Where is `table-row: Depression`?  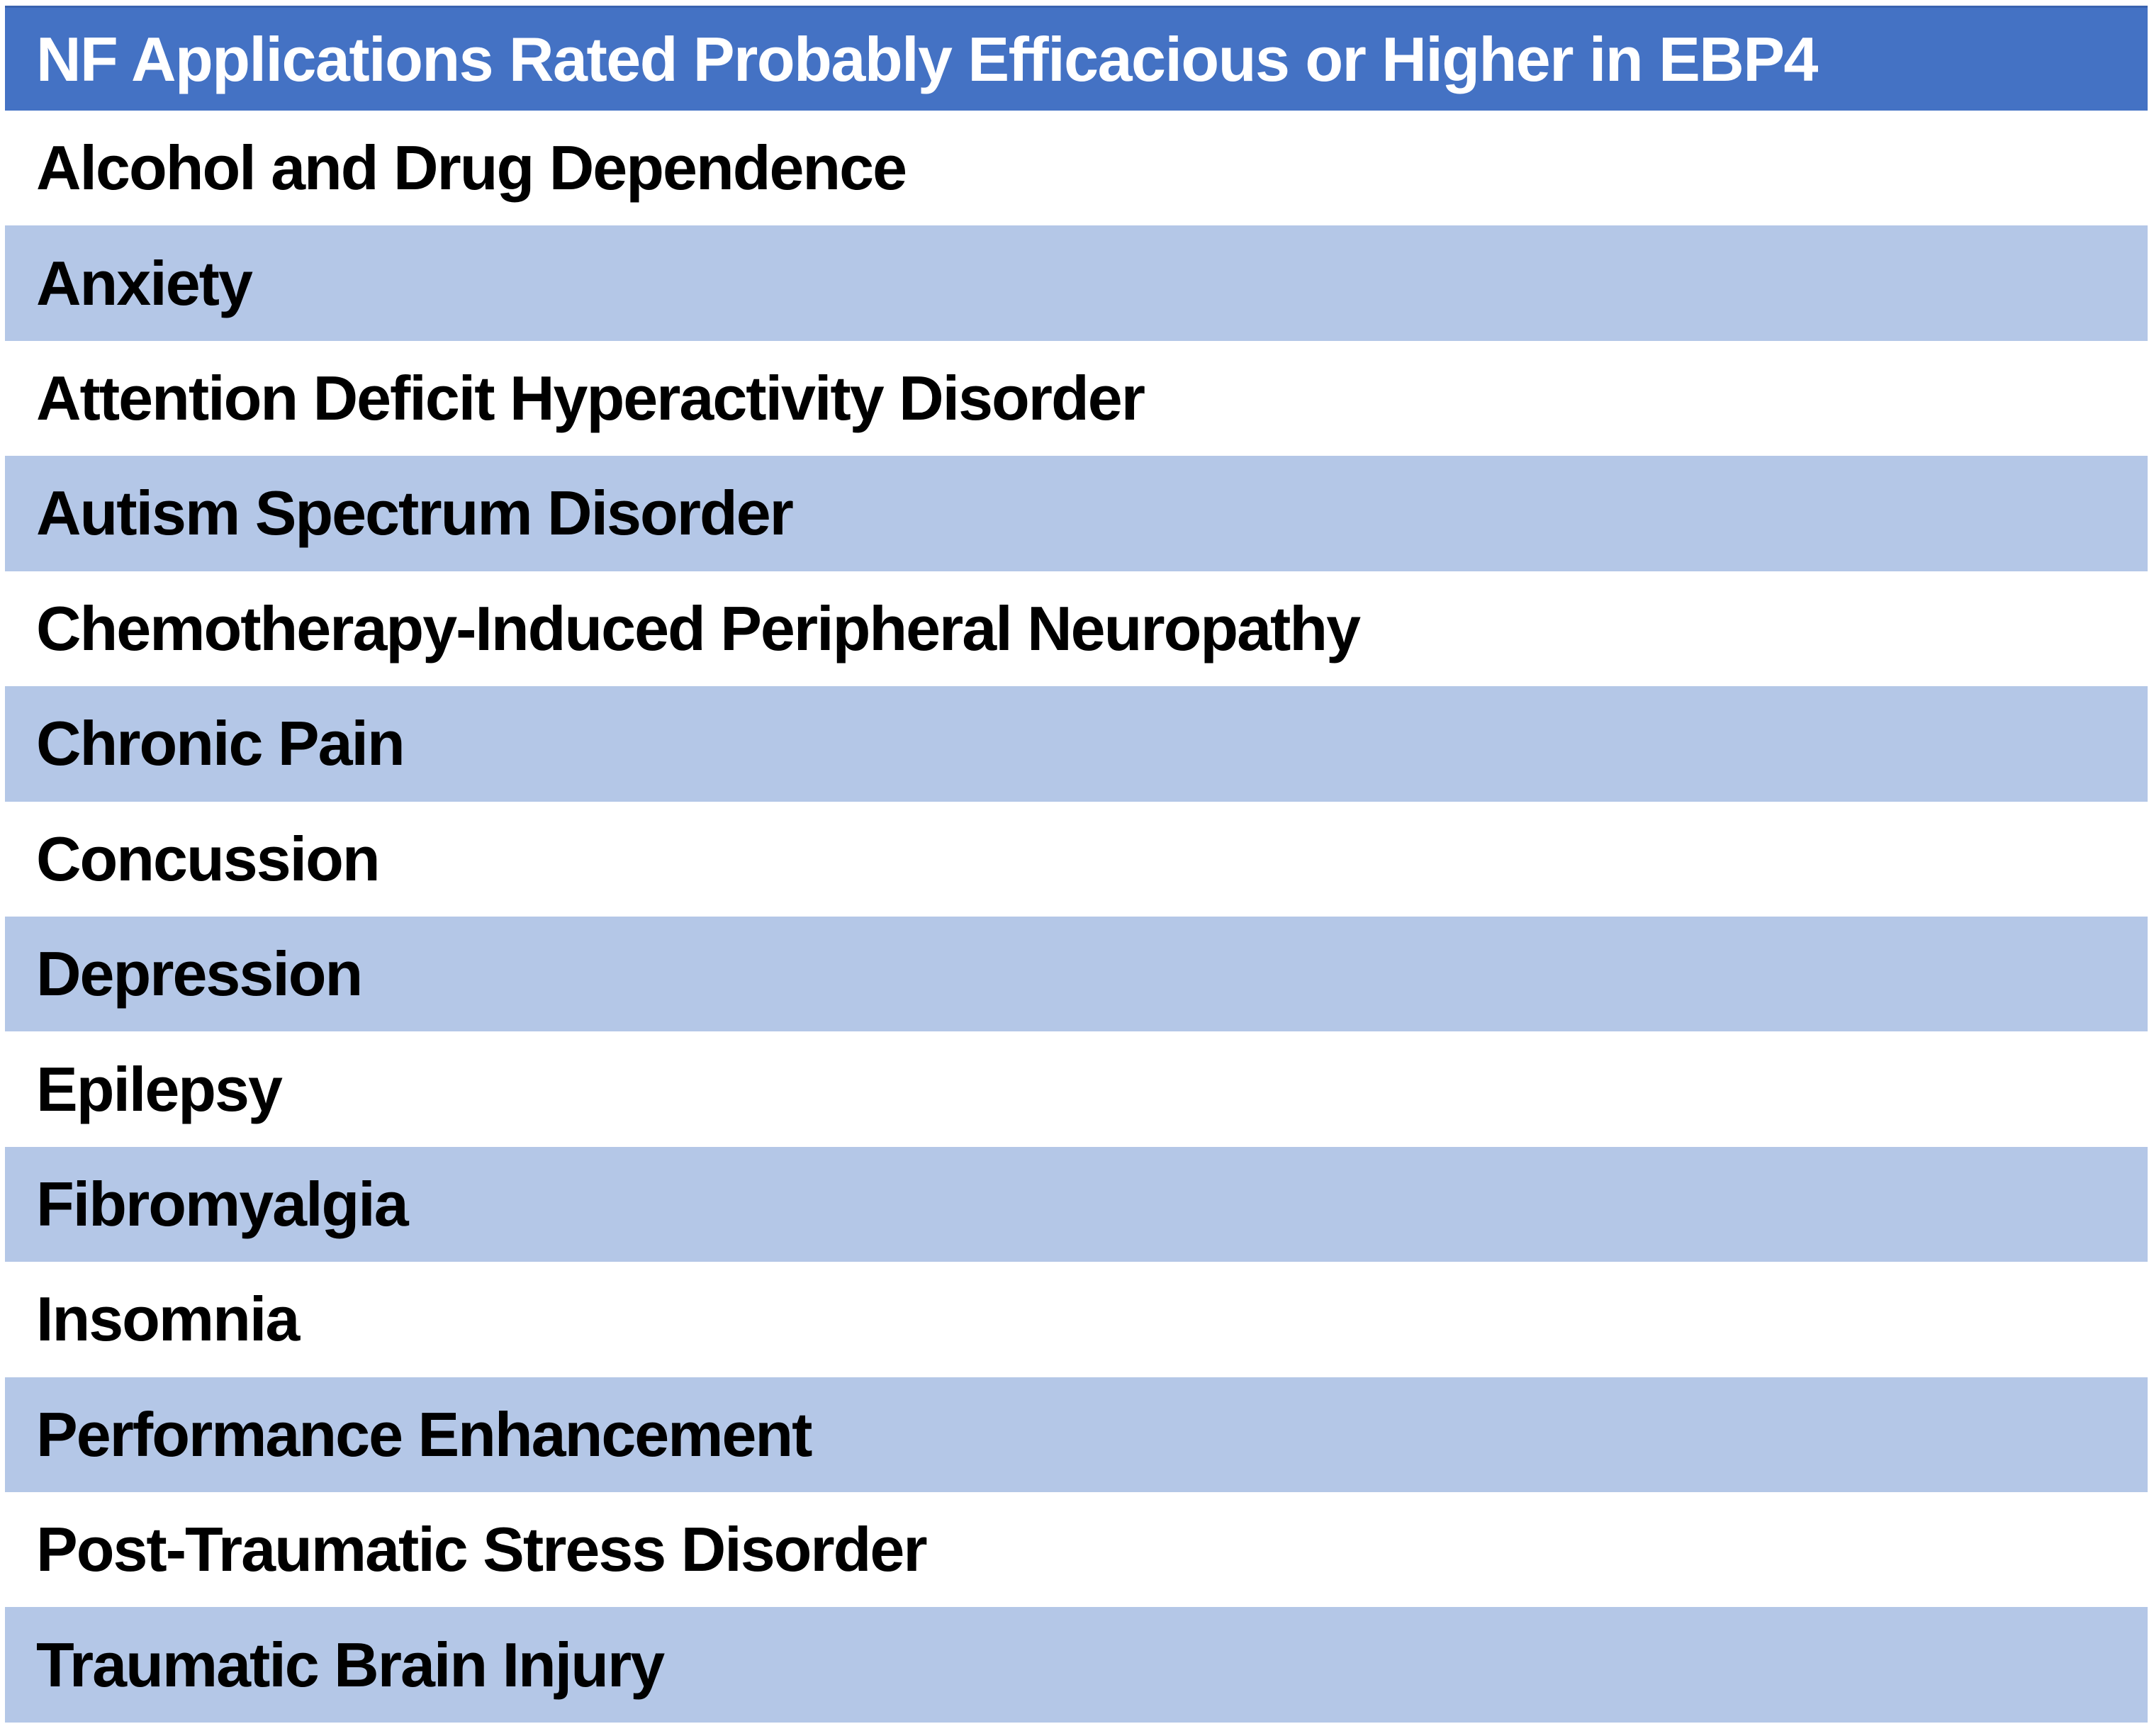
table-row: Depression is located at coordinates (1076, 974).